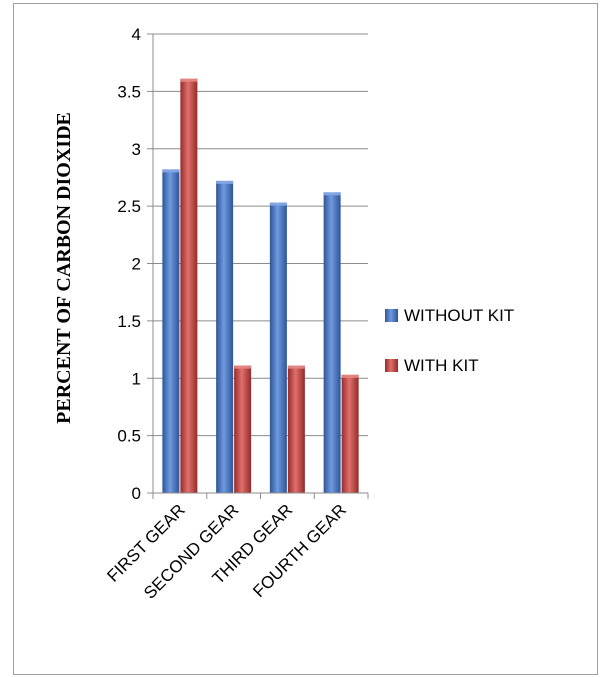  I want to click on y-tick-label: 4, so click(136, 34).